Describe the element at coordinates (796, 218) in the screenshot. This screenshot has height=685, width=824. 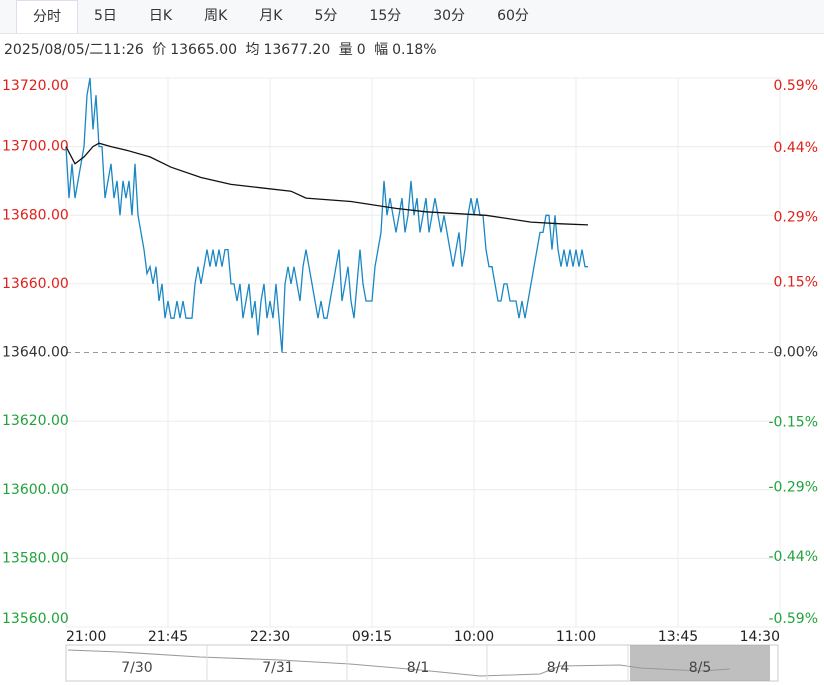
I see `y2-tick-label: 0.29%` at that location.